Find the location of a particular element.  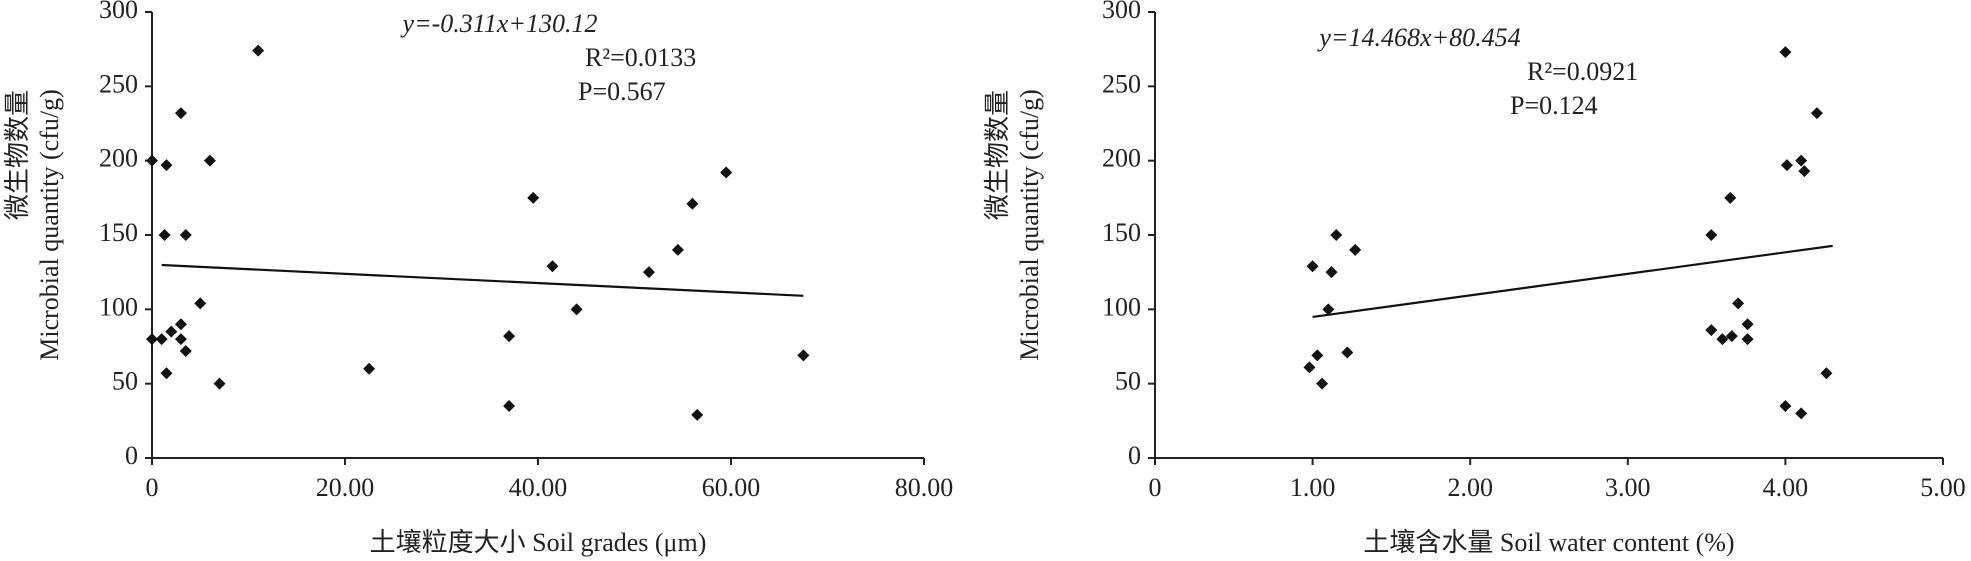

annotation: P=0.124 is located at coordinates (1554, 105).